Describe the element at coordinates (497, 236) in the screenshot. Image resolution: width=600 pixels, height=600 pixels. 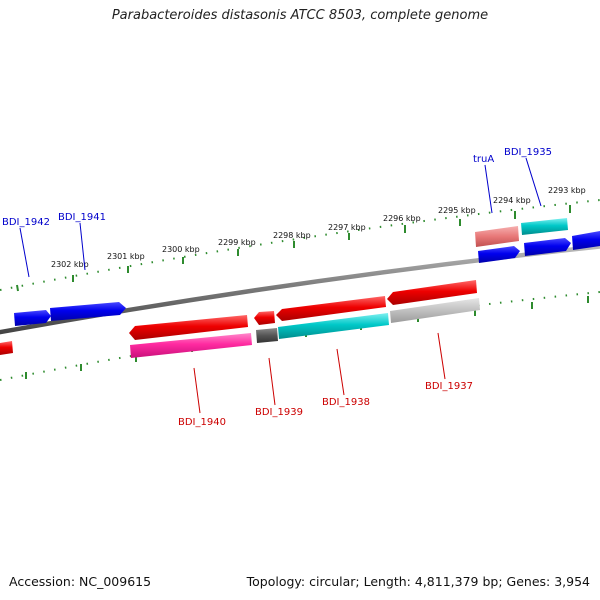
I see `gene-truA-feature` at that location.